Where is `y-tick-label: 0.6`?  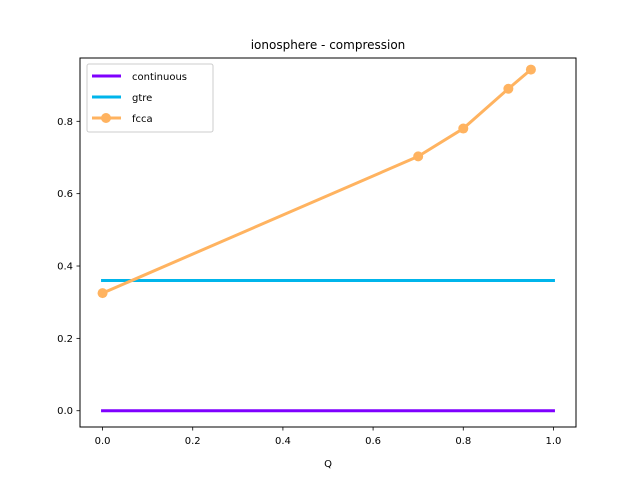 y-tick-label: 0.6 is located at coordinates (65, 194).